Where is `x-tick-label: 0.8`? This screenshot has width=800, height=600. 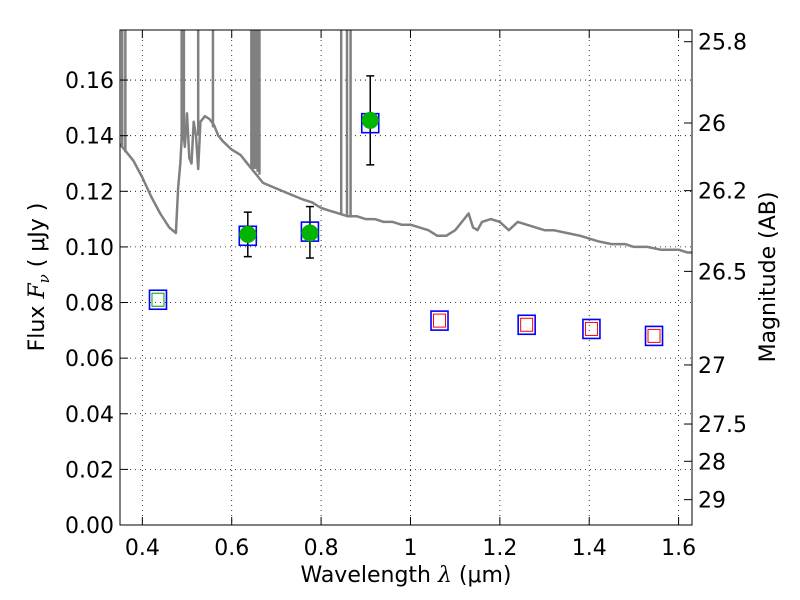
x-tick-label: 0.8 is located at coordinates (321, 548).